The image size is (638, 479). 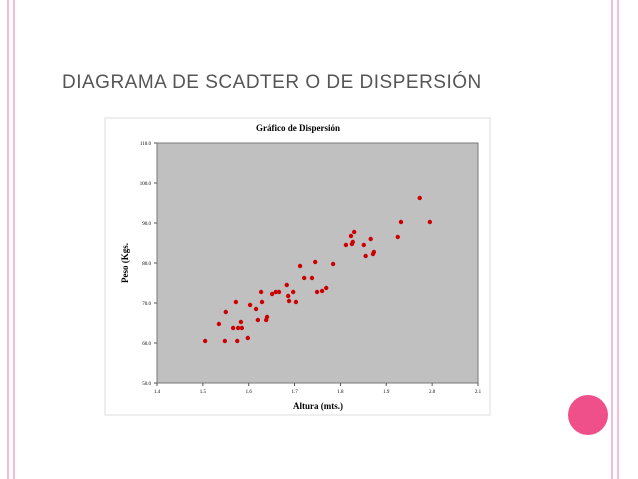 I want to click on x-tick-label: 1.6, so click(x=249, y=392).